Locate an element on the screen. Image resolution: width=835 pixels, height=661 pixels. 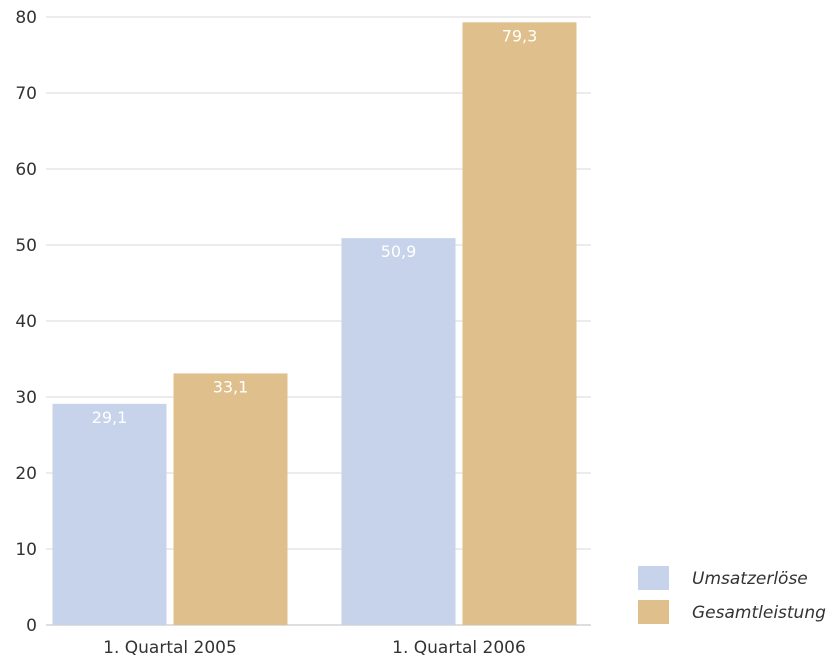
y-tick-label: 70 is located at coordinates (26, 94).